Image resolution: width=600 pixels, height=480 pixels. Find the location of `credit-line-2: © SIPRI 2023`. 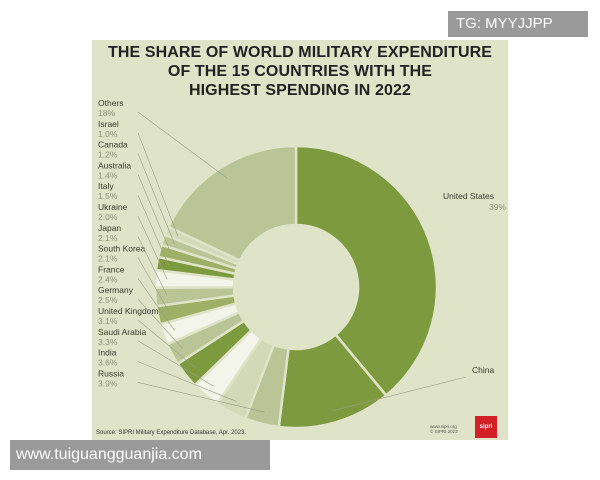

credit-line-2: © SIPRI 2023 is located at coordinates (444, 431).